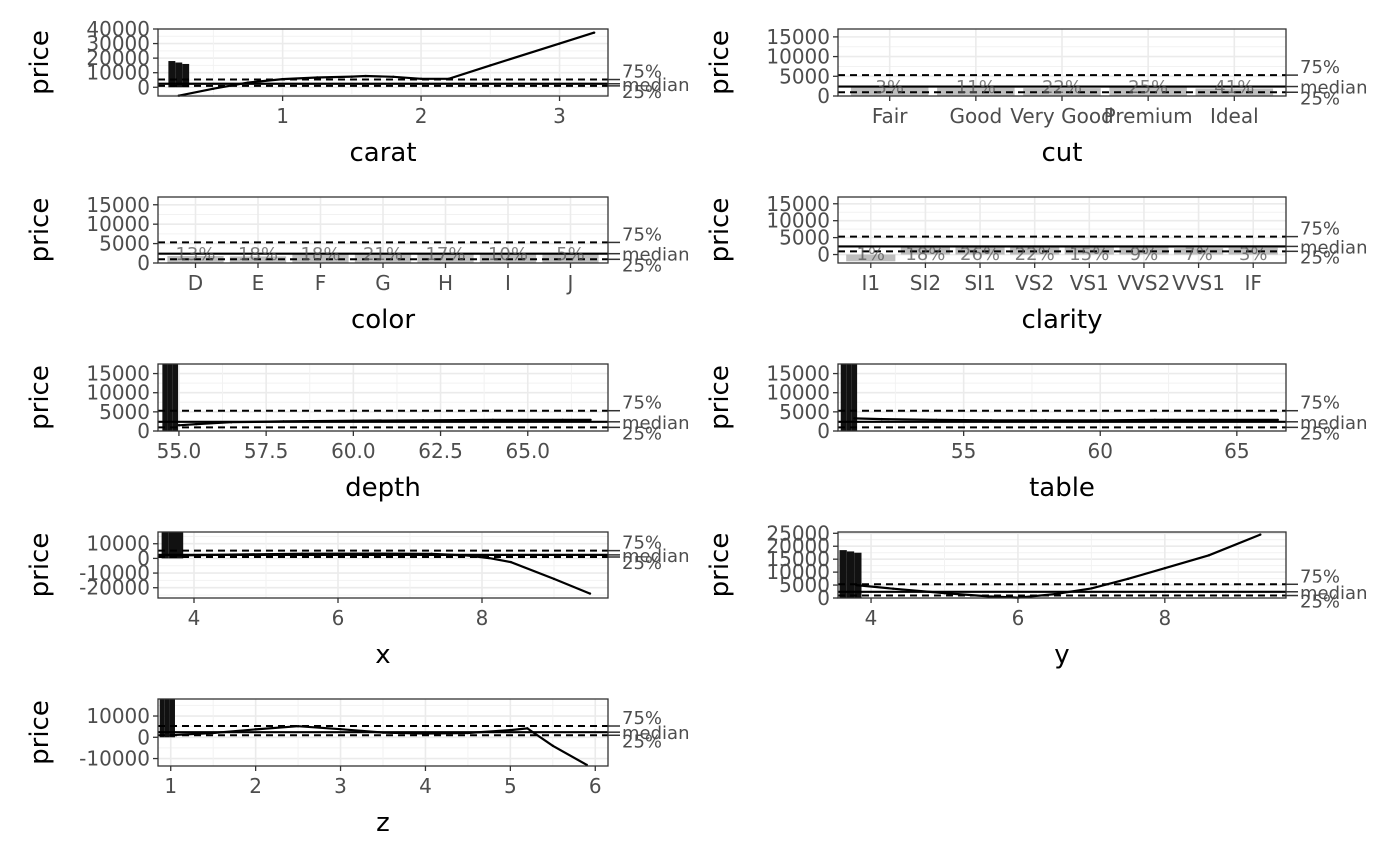  I want to click on x-tick-label: VVS1, so click(1198, 283).